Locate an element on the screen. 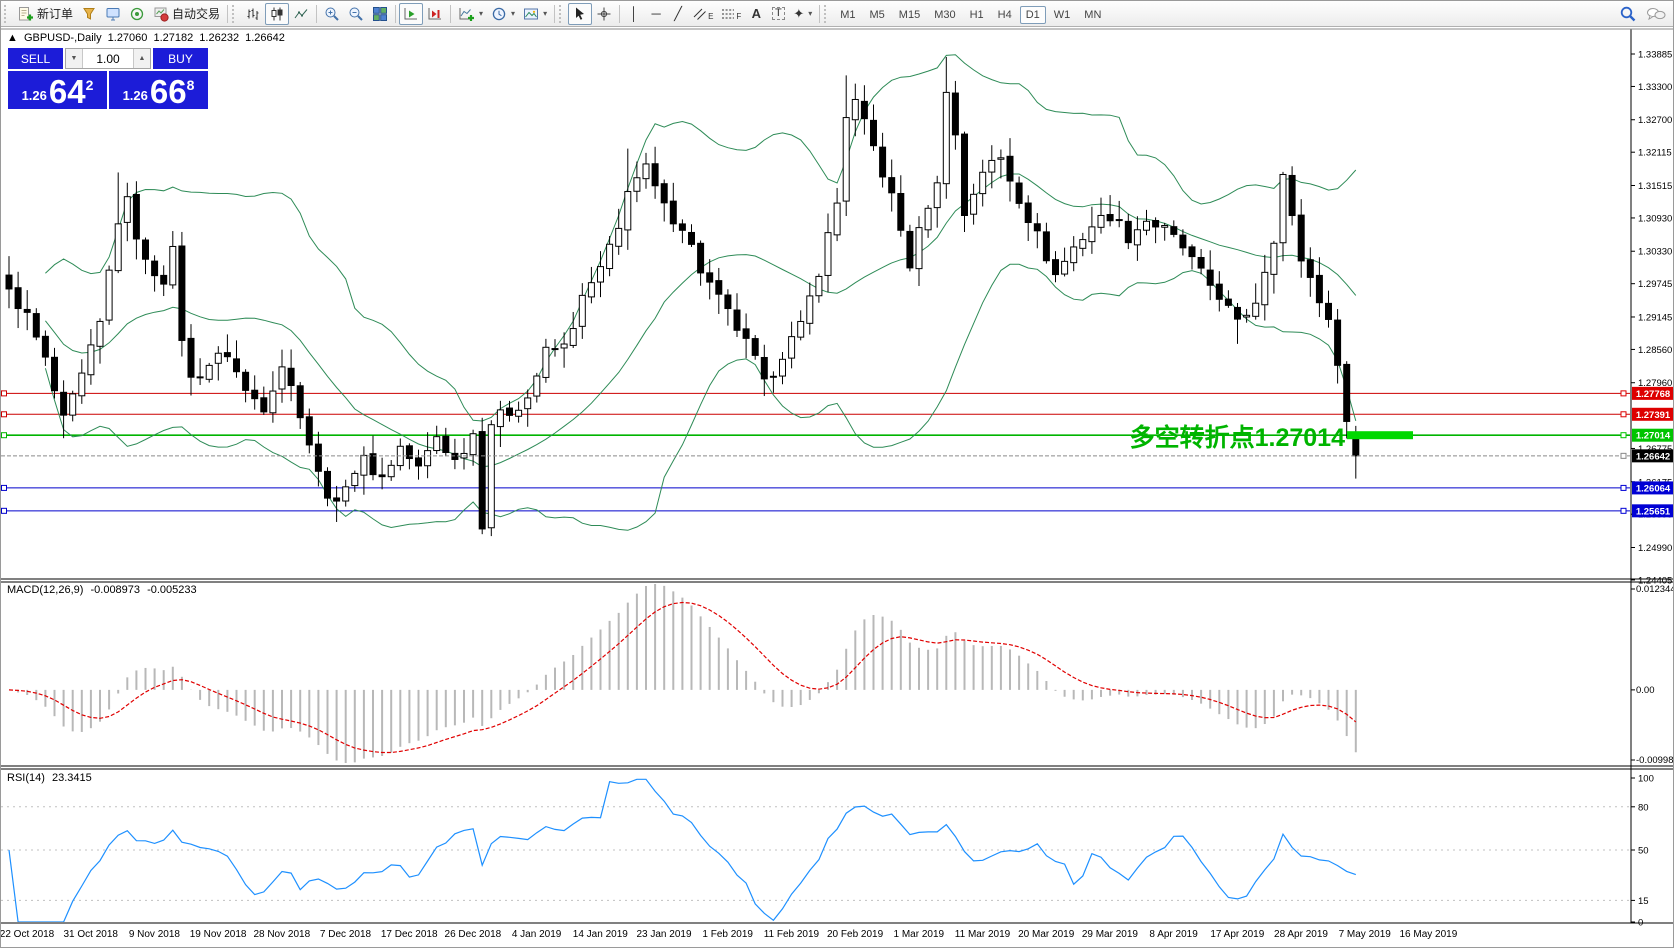  chart-shift-button is located at coordinates (435, 14).